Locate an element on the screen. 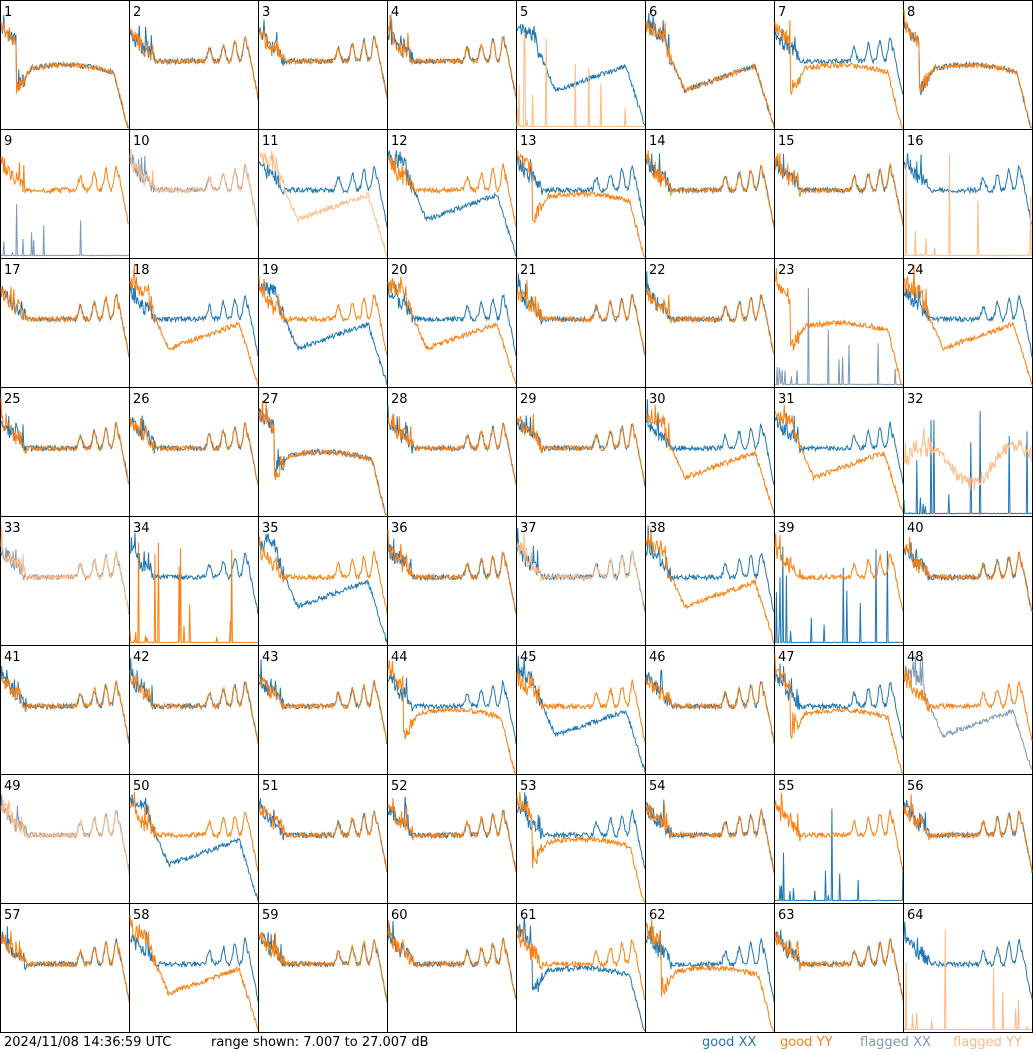 The image size is (1033, 1053). range-label: range shown: 7.007 to 27.007 dB is located at coordinates (320, 1042).